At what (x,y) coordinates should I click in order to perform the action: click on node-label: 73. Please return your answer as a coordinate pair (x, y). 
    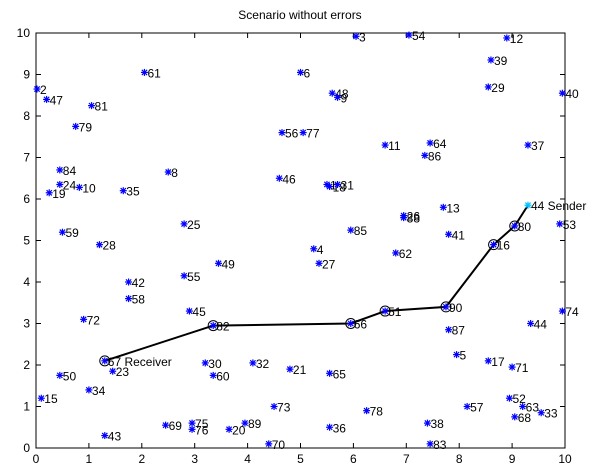
    Looking at the image, I should click on (284, 408).